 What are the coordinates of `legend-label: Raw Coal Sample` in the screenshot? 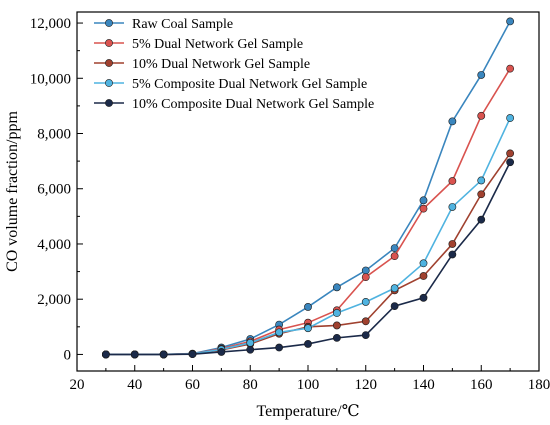 It's located at (182, 24).